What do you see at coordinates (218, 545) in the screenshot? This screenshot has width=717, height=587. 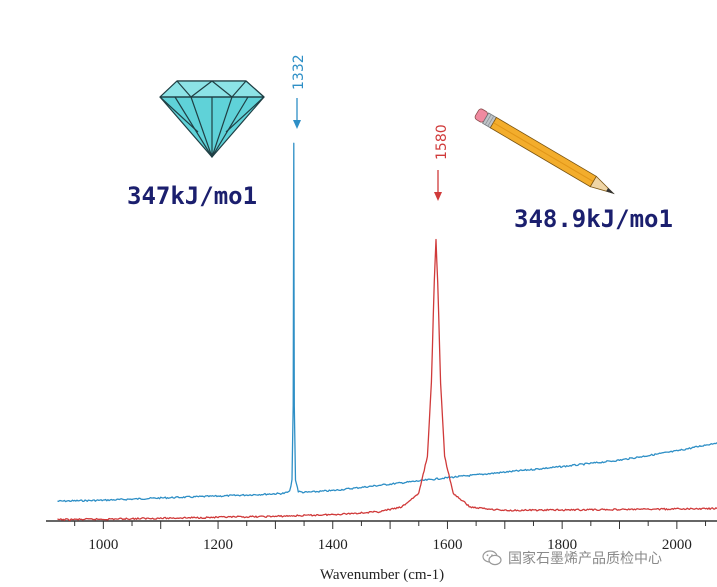 I see `x-tick-label: 1200` at bounding box center [218, 545].